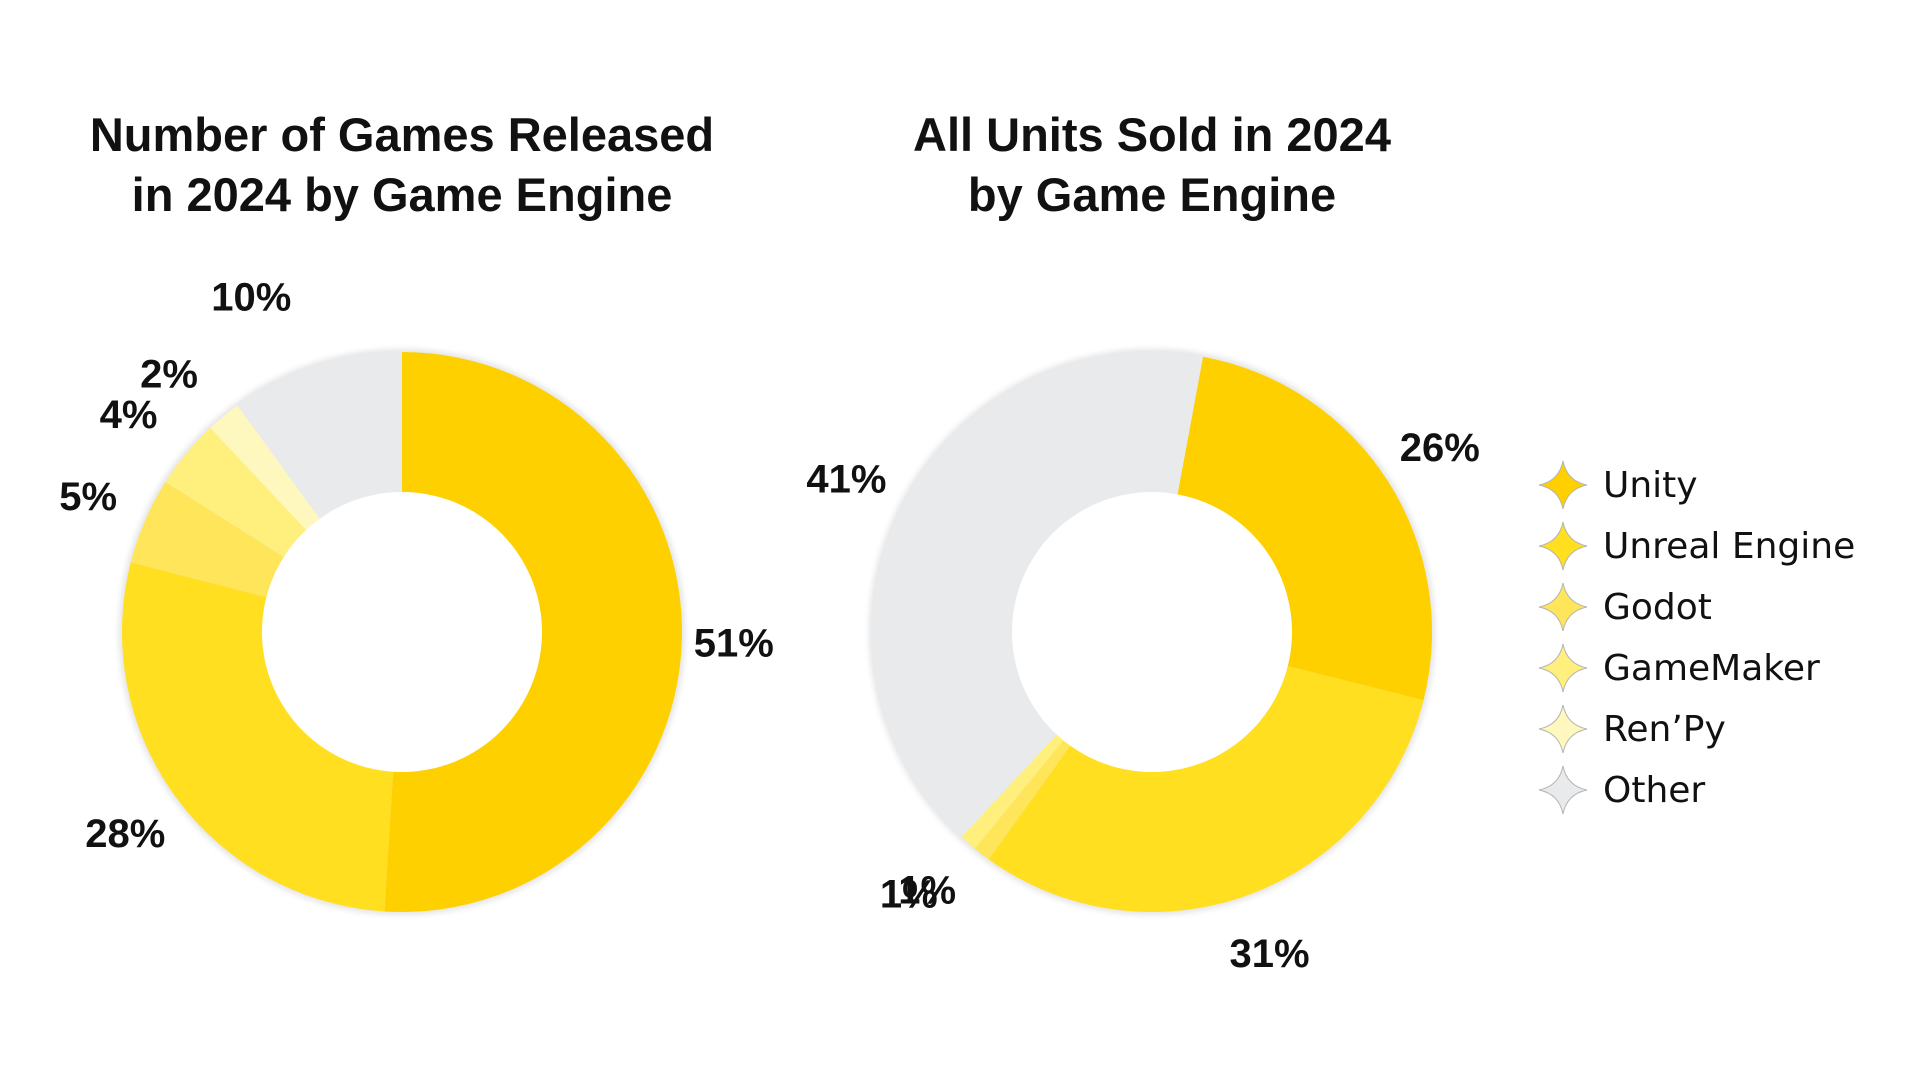 This screenshot has height=1080, width=1920. Describe the element at coordinates (88, 497) in the screenshot. I see `slice-label: 5%` at that location.